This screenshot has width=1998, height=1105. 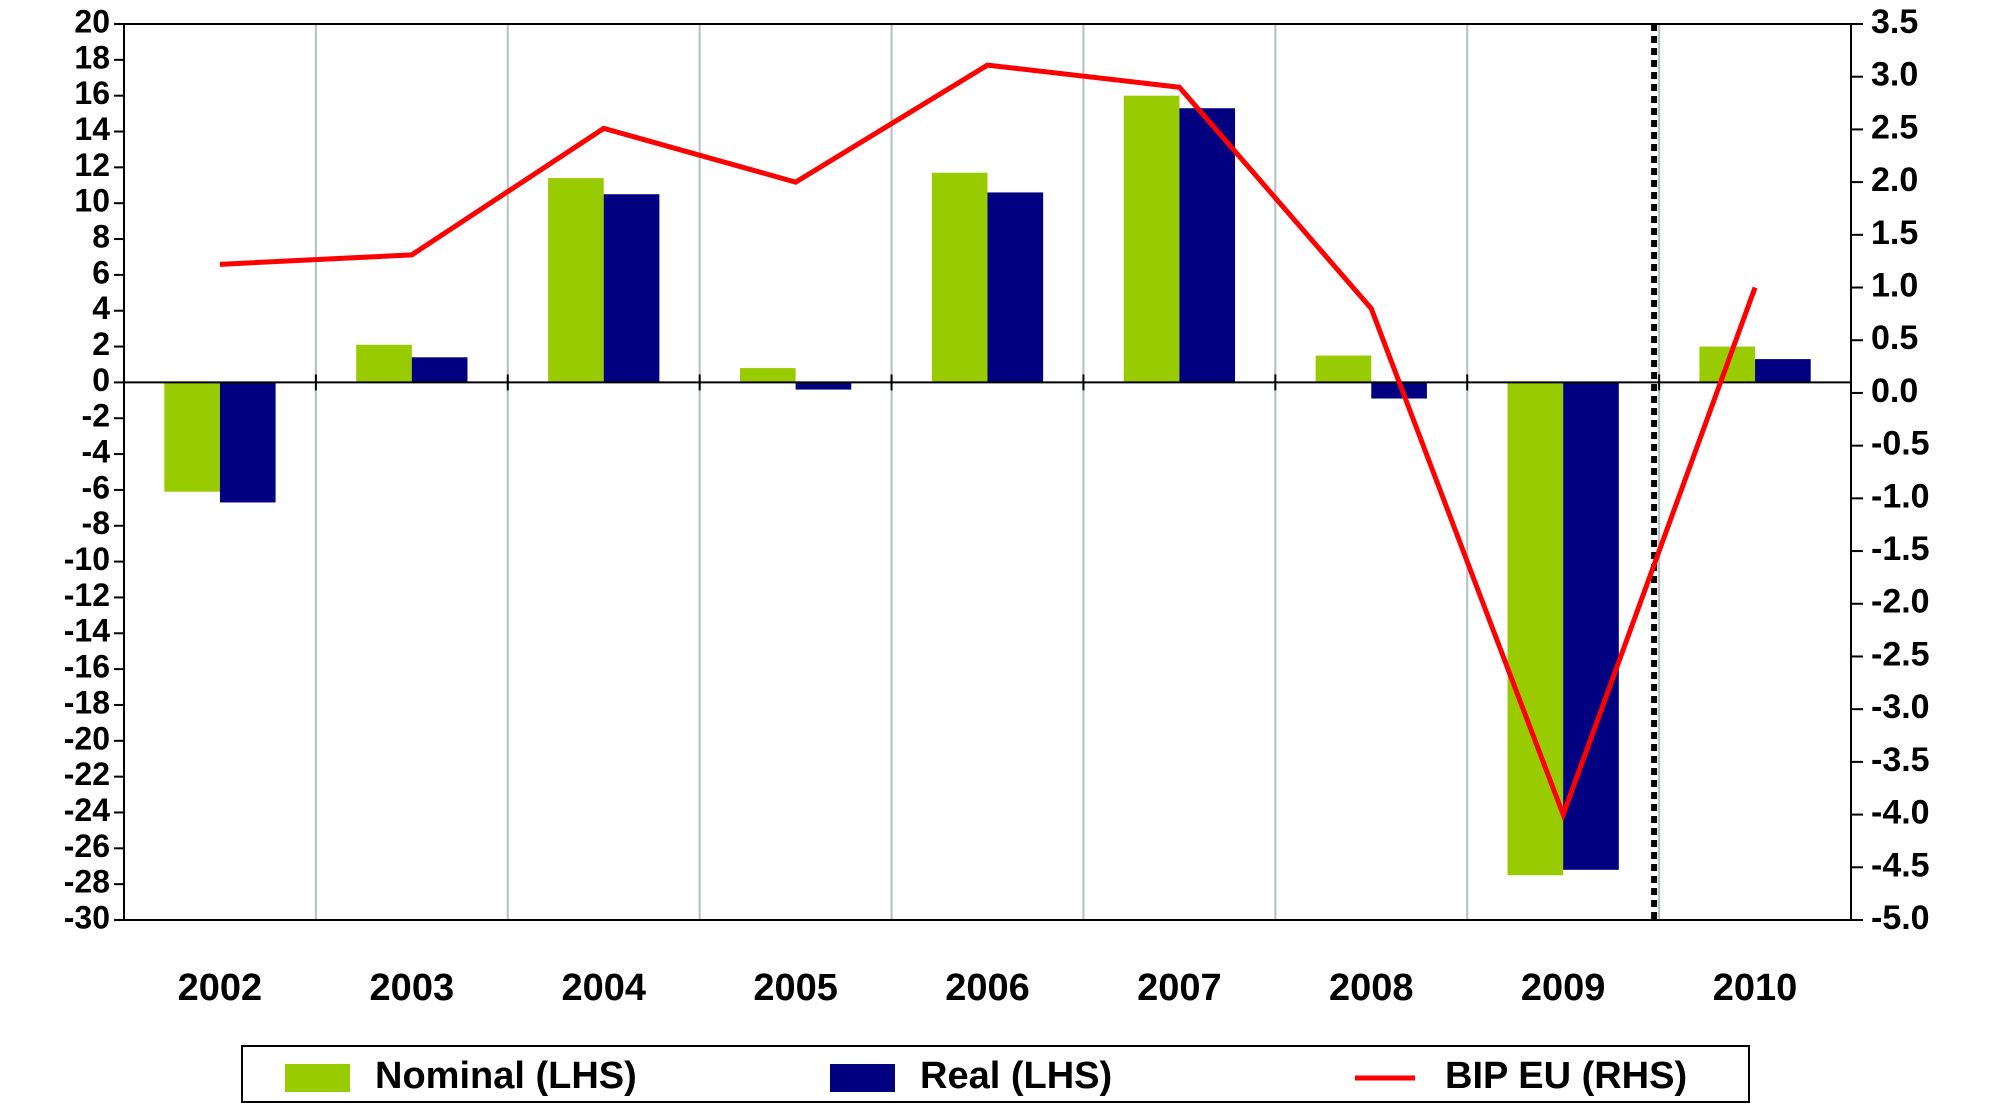 I want to click on y-tick-label: -8, so click(x=96, y=523).